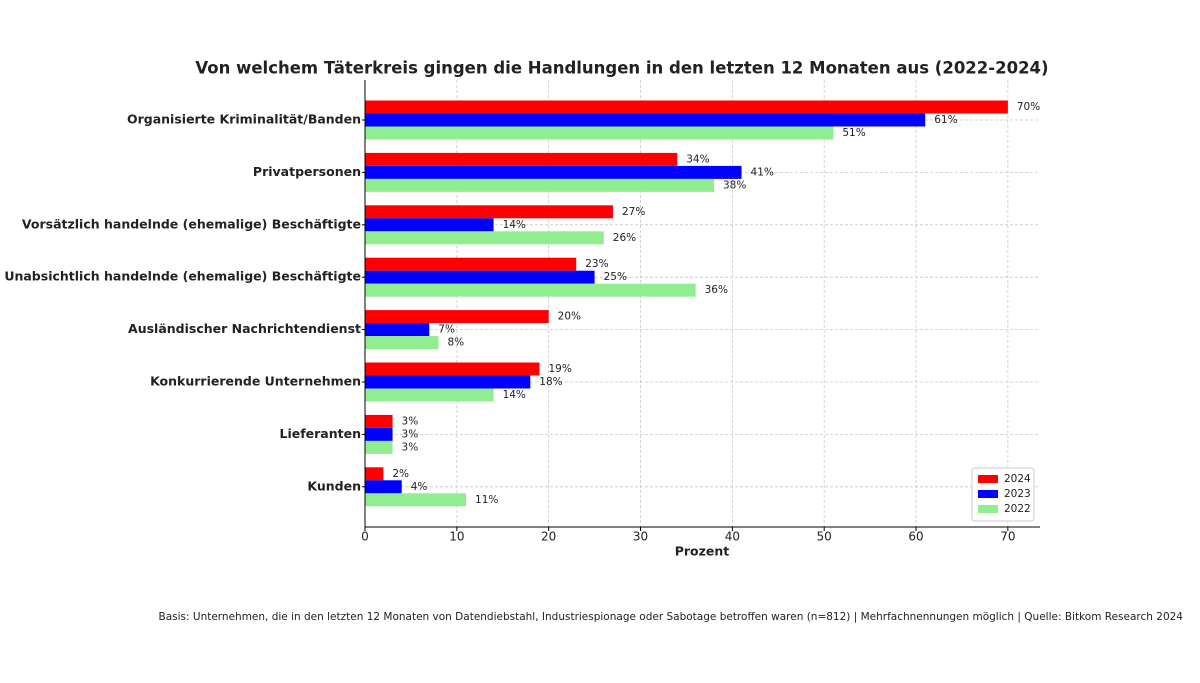  What do you see at coordinates (1017, 494) in the screenshot?
I see `legend-label: 2023` at bounding box center [1017, 494].